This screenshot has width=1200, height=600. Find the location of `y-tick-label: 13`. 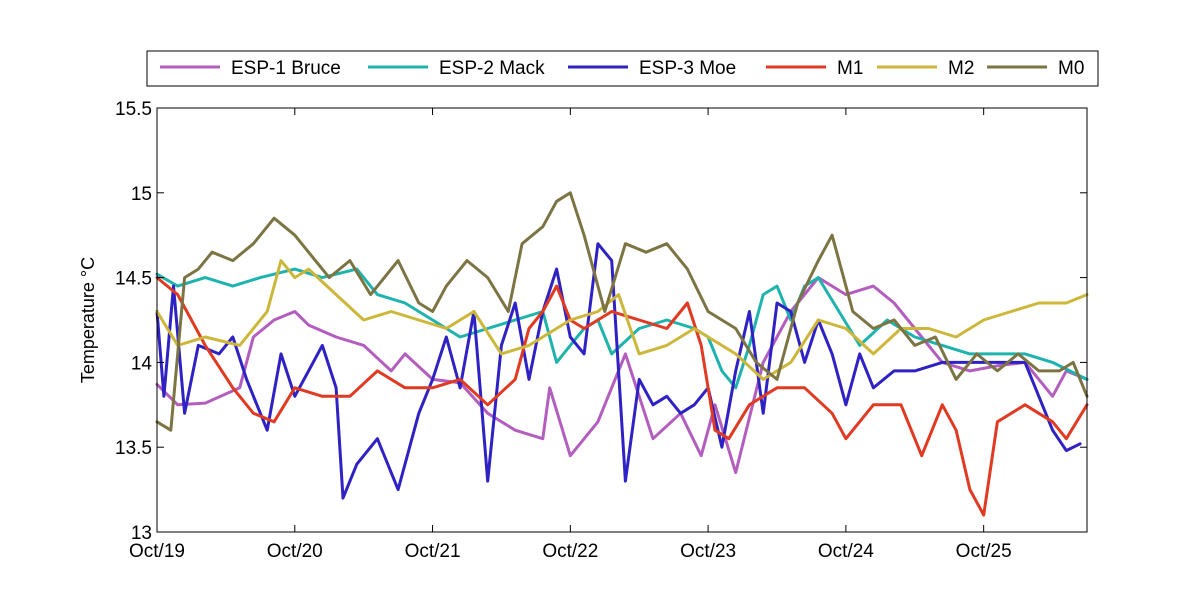

y-tick-label: 13 is located at coordinates (141, 533).